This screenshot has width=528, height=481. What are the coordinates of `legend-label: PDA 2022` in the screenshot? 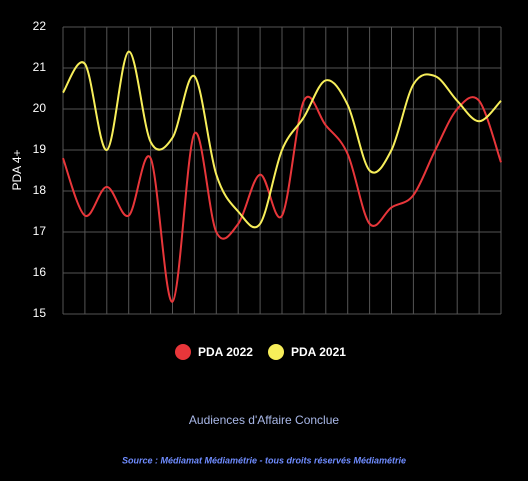 It's located at (225, 352).